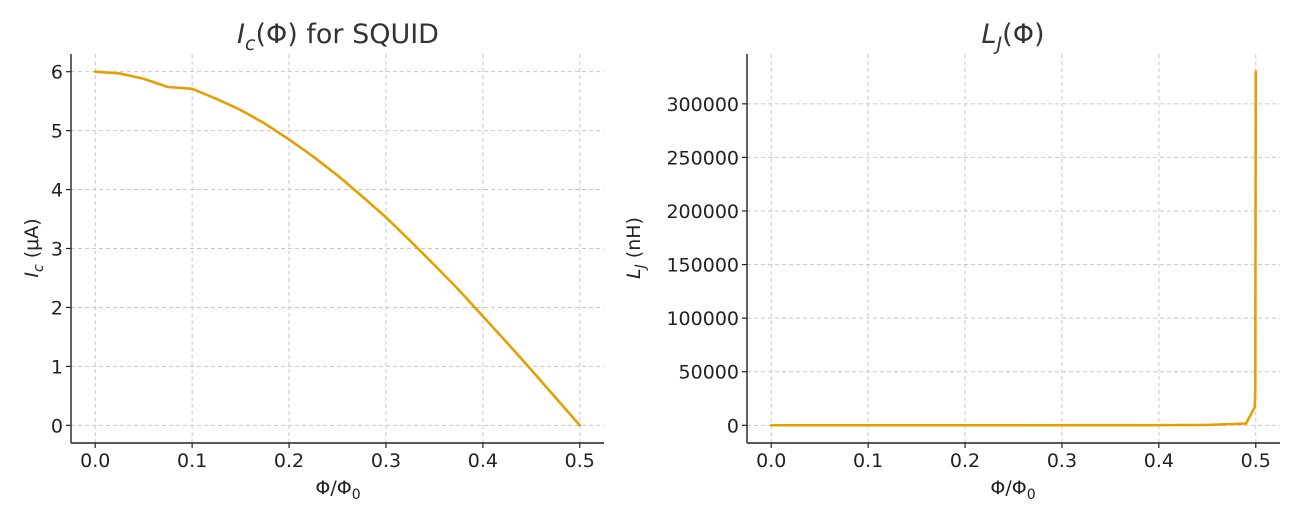  I want to click on y-tick-label: 150000, so click(702, 266).